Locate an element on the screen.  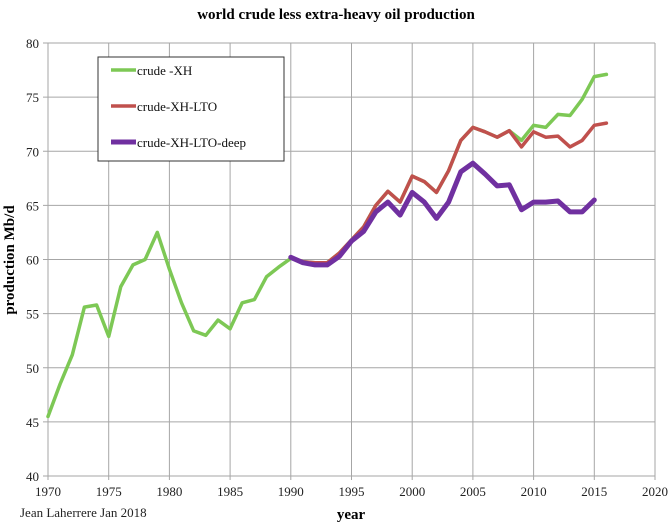
y-tick-label: 45 is located at coordinates (32, 422).